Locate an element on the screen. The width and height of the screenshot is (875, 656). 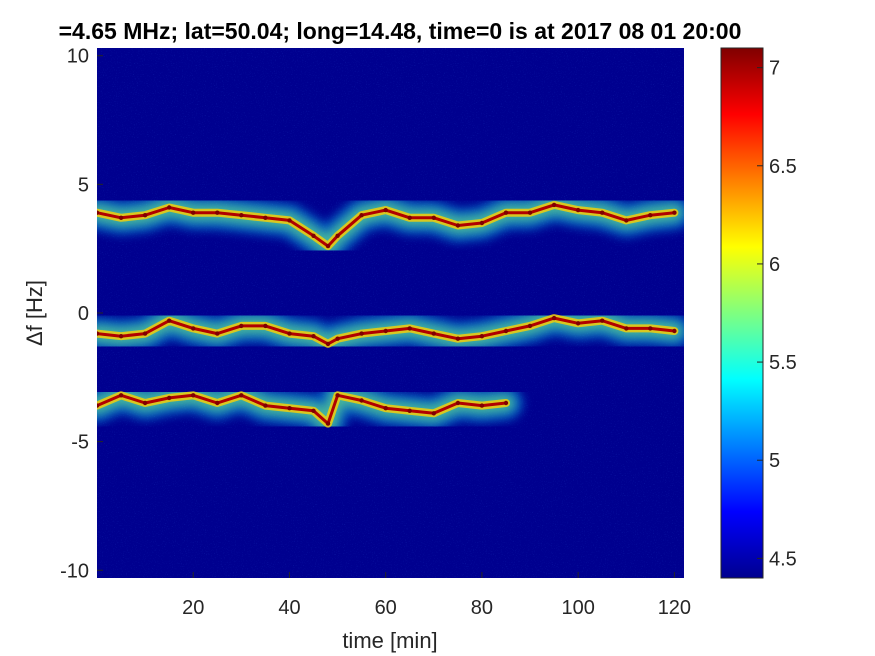
colorbar-gradient is located at coordinates (742, 313).